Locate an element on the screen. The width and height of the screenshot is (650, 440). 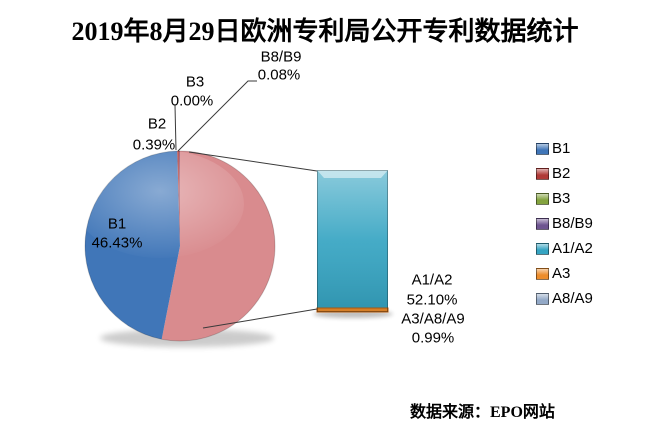
legend-item-b1: B1 is located at coordinates (564, 148).